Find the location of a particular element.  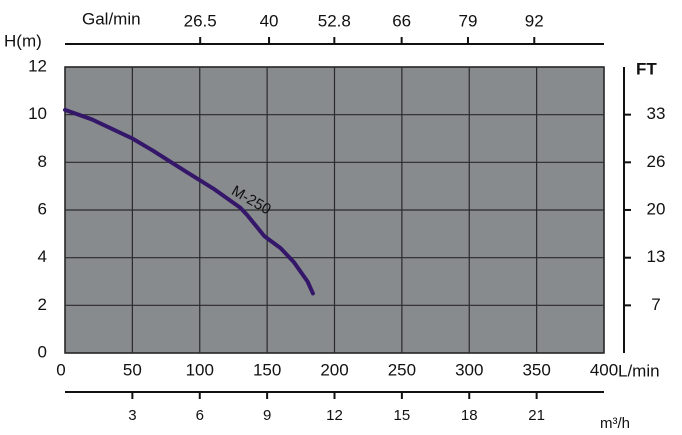

x-tick-label: 150 is located at coordinates (267, 369).